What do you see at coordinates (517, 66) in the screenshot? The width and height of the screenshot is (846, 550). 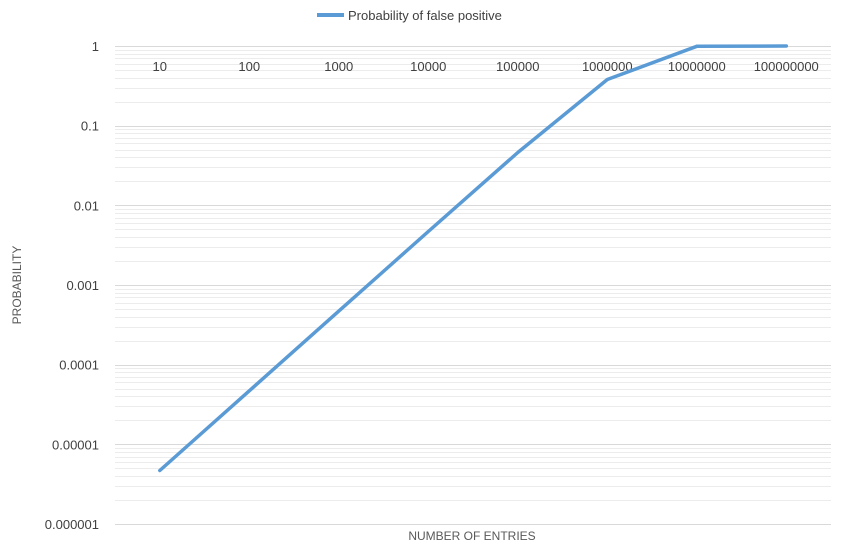 I see `x-tick-label: 100000` at bounding box center [517, 66].